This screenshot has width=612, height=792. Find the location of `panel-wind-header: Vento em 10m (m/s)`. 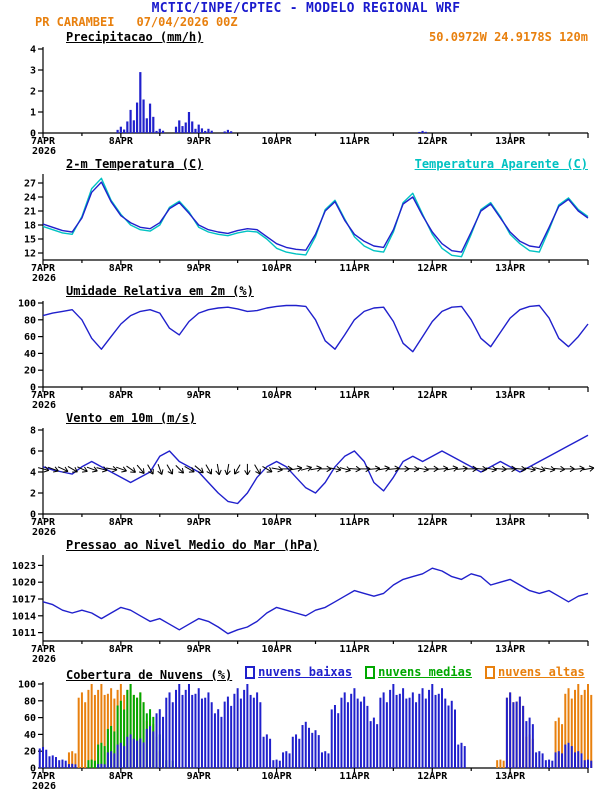

panel-wind-header: Vento em 10m (m/s) is located at coordinates (327, 418).